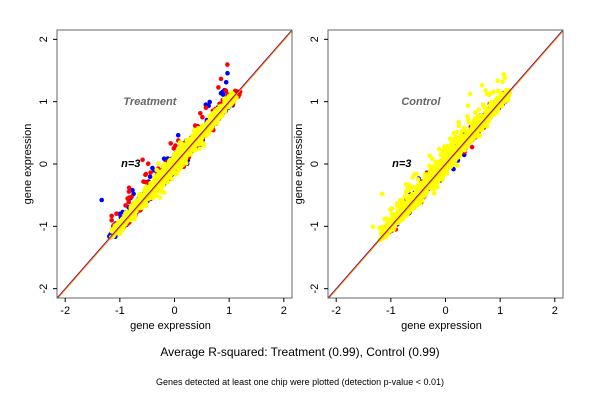  I want to click on x-tick-label: -1, so click(391, 311).